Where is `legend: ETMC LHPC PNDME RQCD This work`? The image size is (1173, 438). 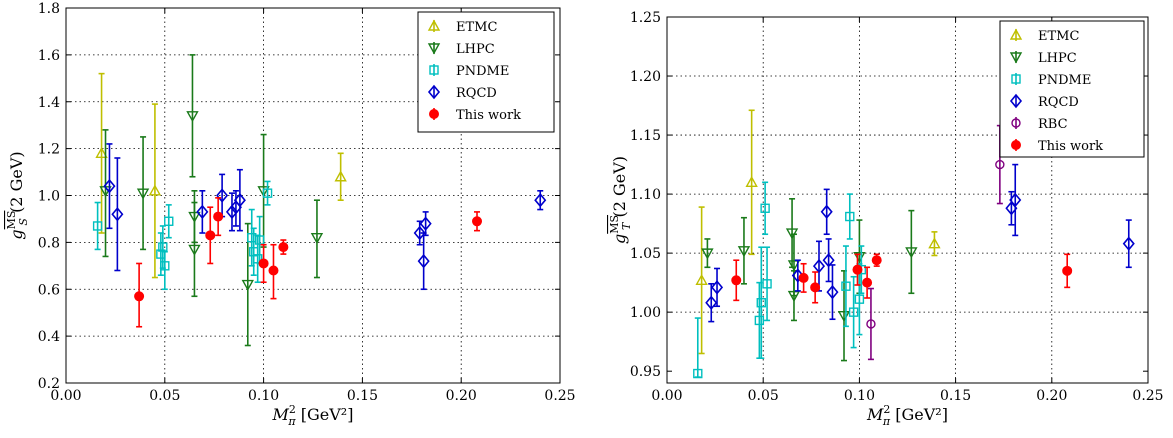
legend: ETMC LHPC PNDME RQCD This work is located at coordinates (486, 72).